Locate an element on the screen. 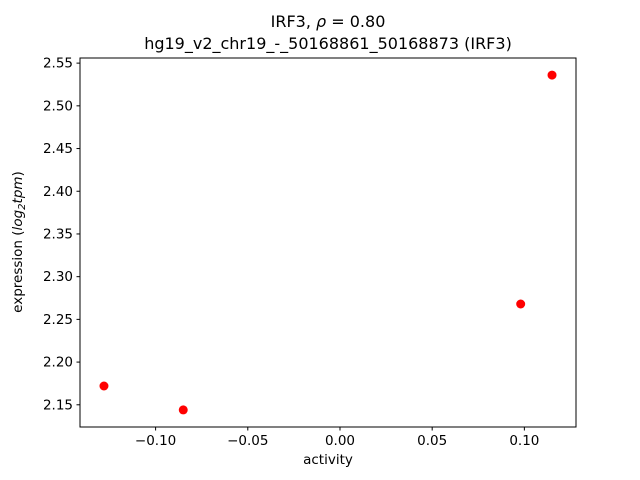  x-tick-label: 0.05 is located at coordinates (432, 441).